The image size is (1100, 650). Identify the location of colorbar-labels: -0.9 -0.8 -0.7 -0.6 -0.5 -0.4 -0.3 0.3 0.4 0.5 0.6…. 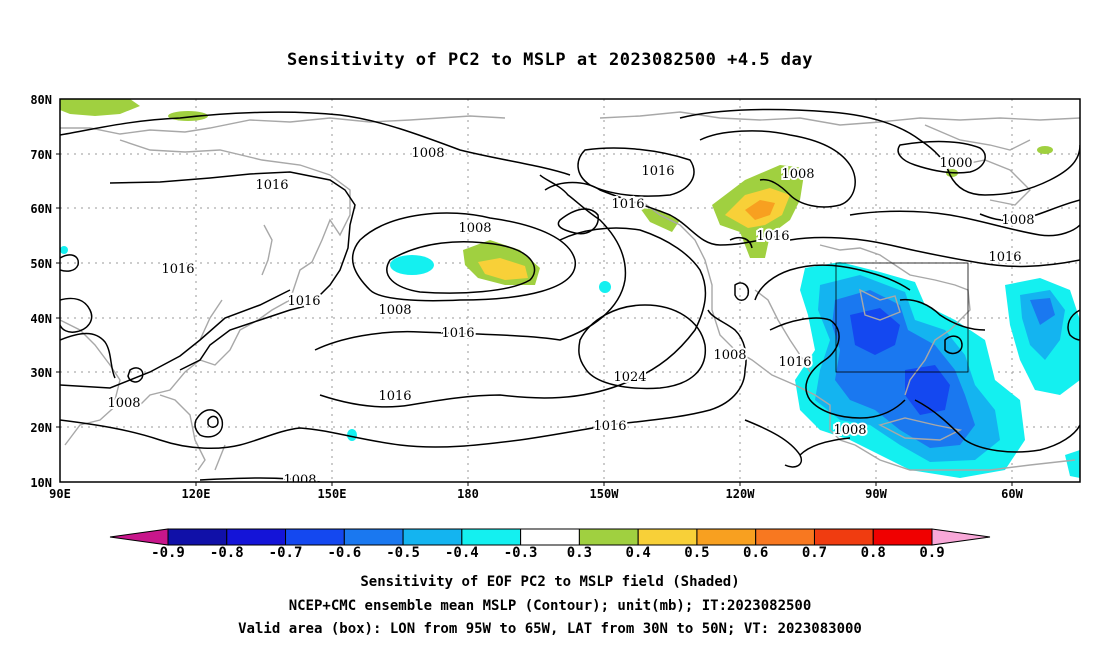
(548, 553).